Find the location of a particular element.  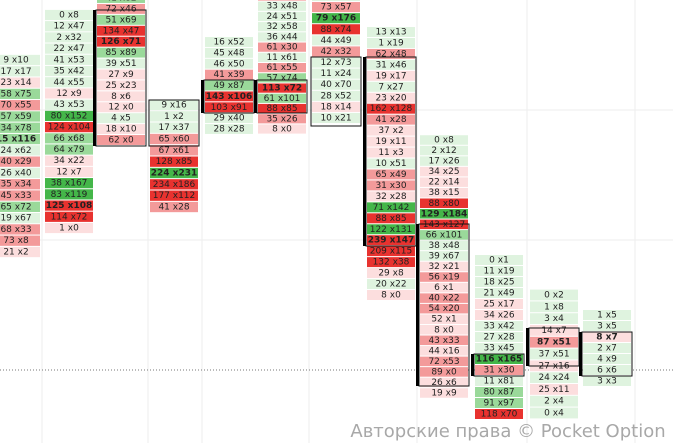

cell-label: 19 x67 is located at coordinates (15, 219).